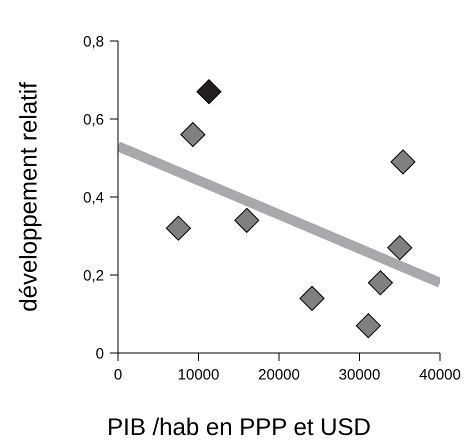 The width and height of the screenshot is (471, 447). I want to click on y-tick-label: 0,8, so click(93, 41).